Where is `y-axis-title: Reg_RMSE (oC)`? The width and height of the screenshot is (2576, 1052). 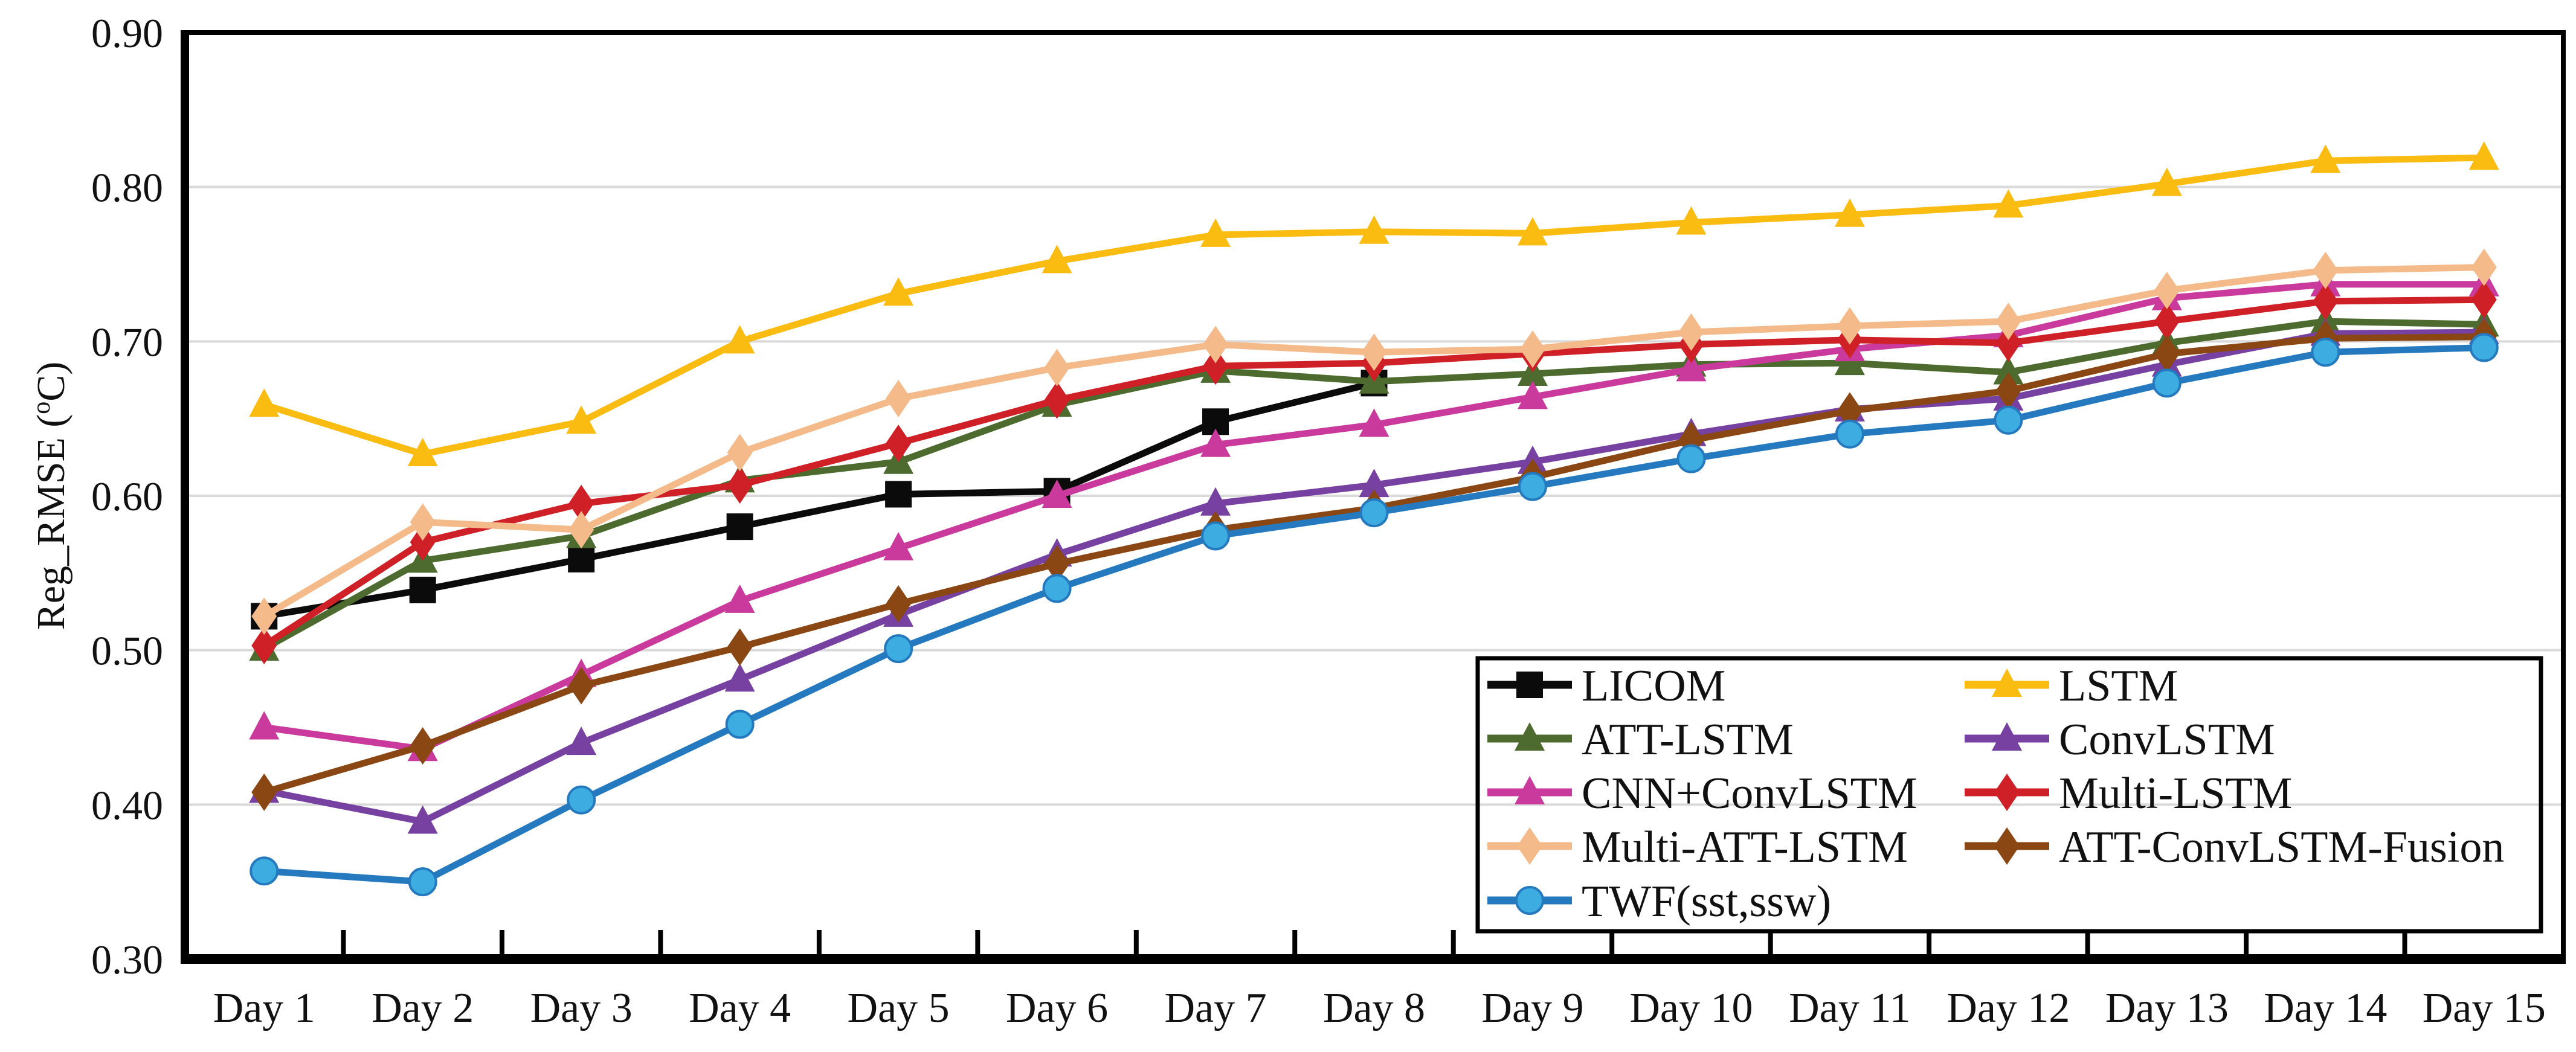
y-axis-title: Reg_RMSE (oC) is located at coordinates (50, 496).